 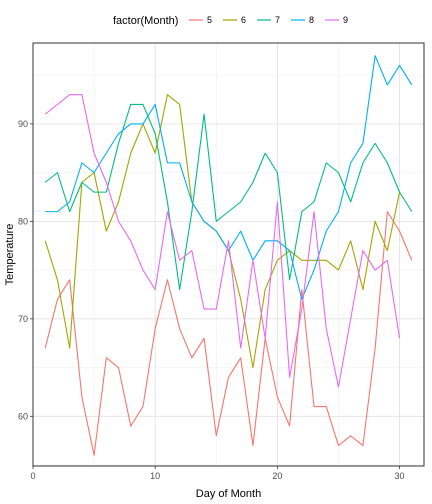 I want to click on legend-title: factor(Month), so click(x=145, y=21).